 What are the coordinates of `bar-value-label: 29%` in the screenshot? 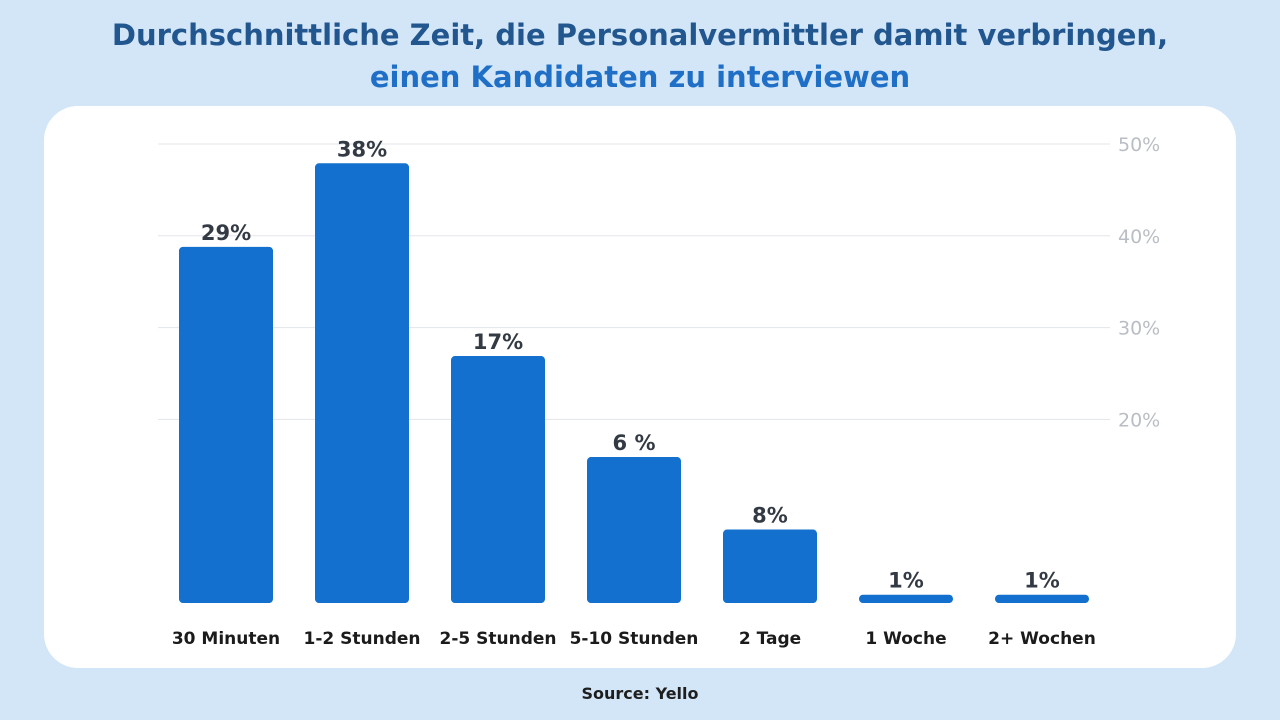 It's located at (226, 233).